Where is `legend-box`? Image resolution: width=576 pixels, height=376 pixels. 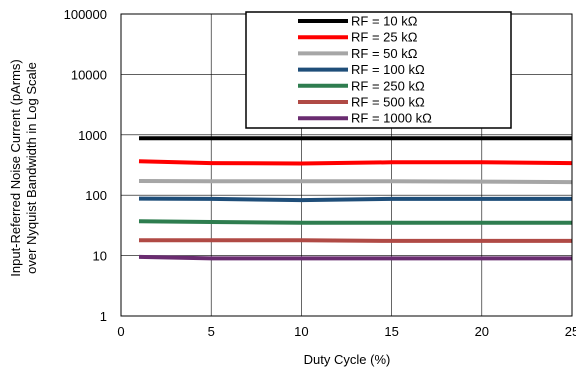 legend-box is located at coordinates (378, 70).